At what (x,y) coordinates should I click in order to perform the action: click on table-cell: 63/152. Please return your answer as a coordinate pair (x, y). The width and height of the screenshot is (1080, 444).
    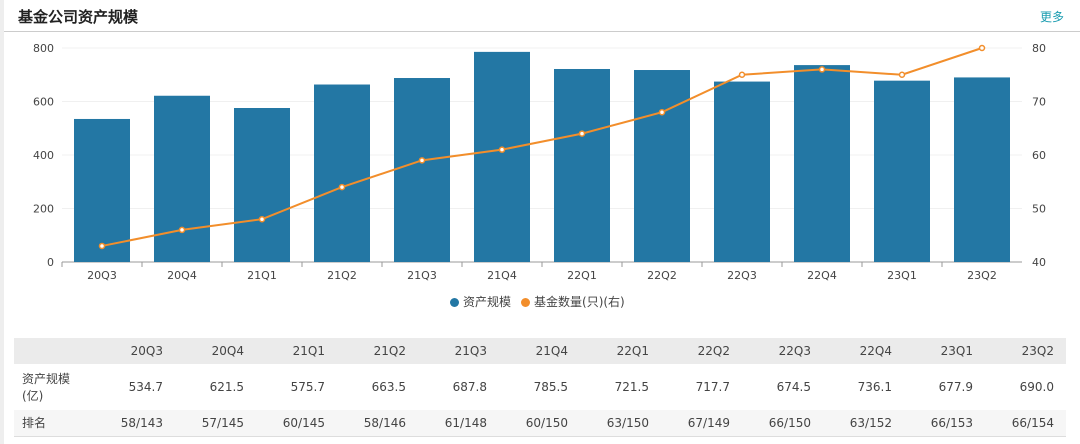
    Looking at the image, I should click on (863, 423).